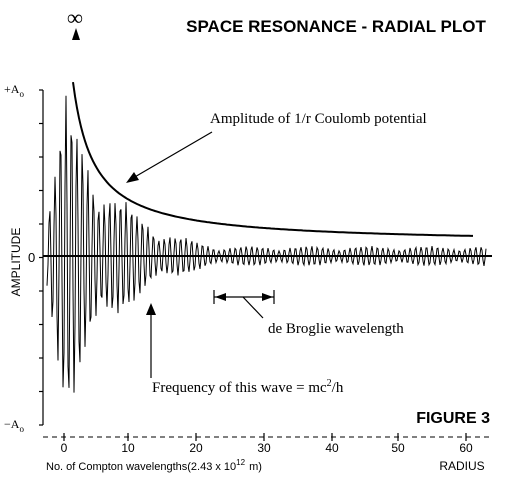  What do you see at coordinates (16, 262) in the screenshot?
I see `y-axis-title: AMPLITUDE` at bounding box center [16, 262].